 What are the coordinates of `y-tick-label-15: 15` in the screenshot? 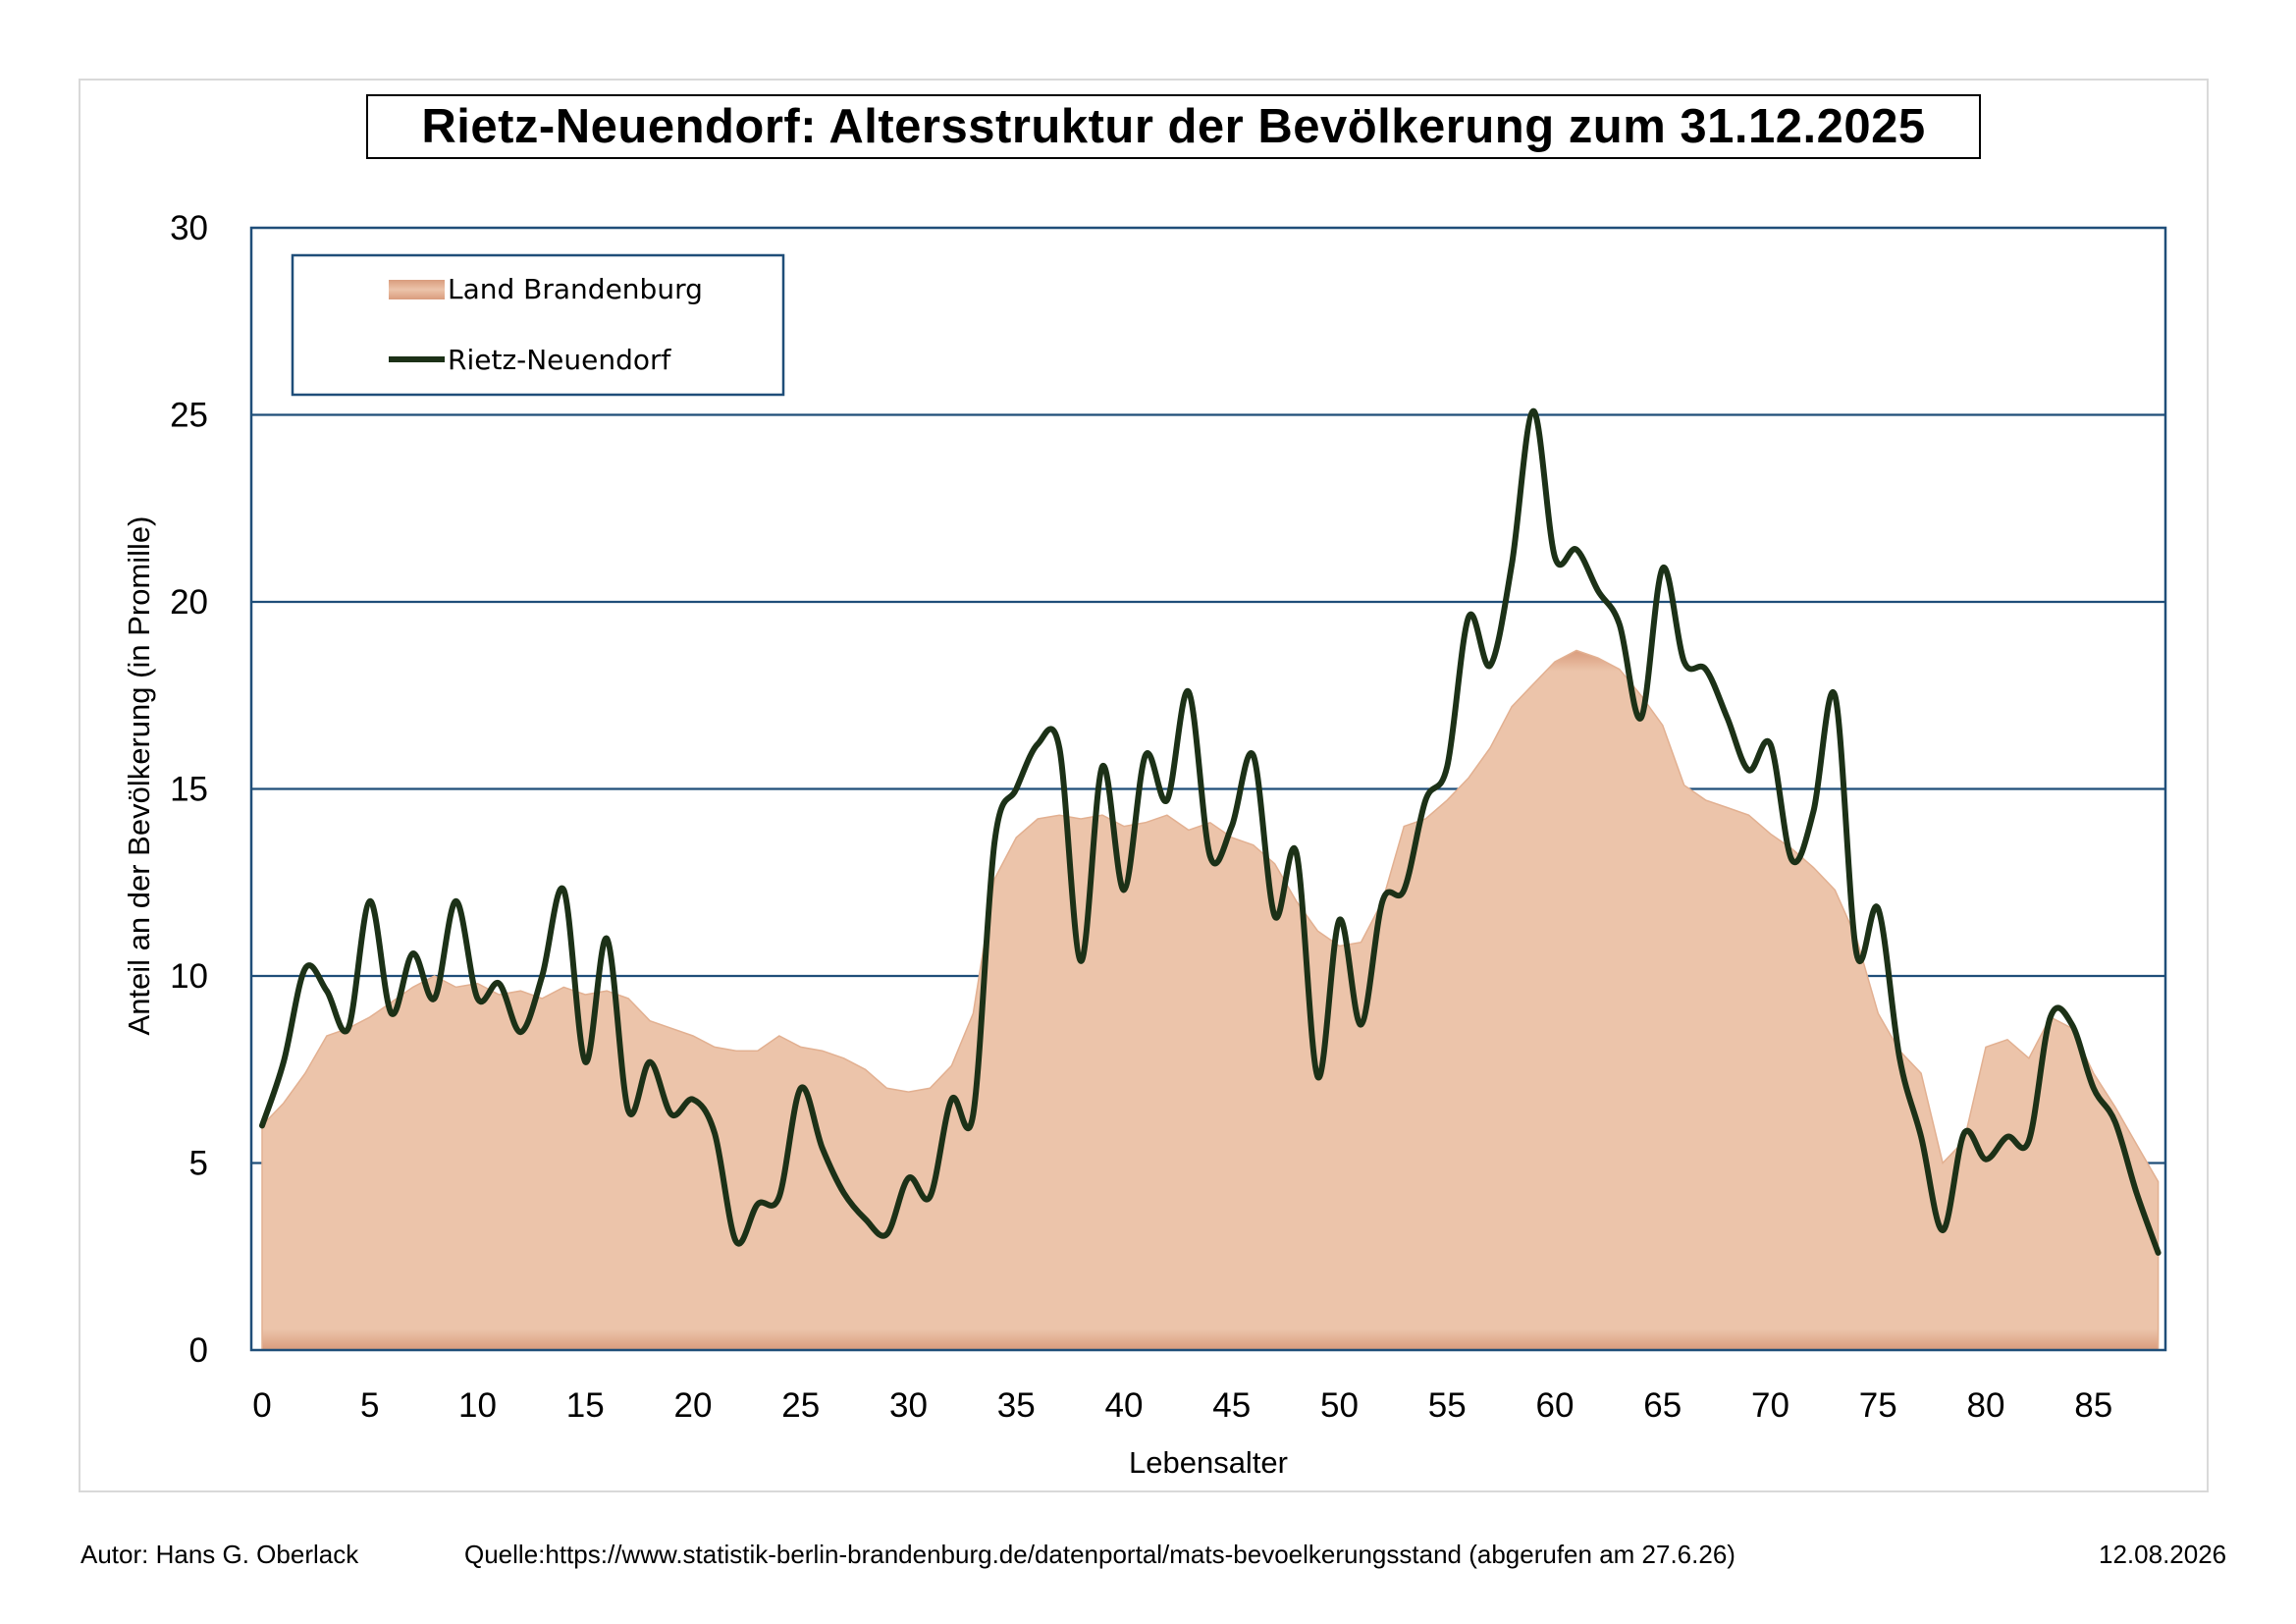 It's located at (189, 790).